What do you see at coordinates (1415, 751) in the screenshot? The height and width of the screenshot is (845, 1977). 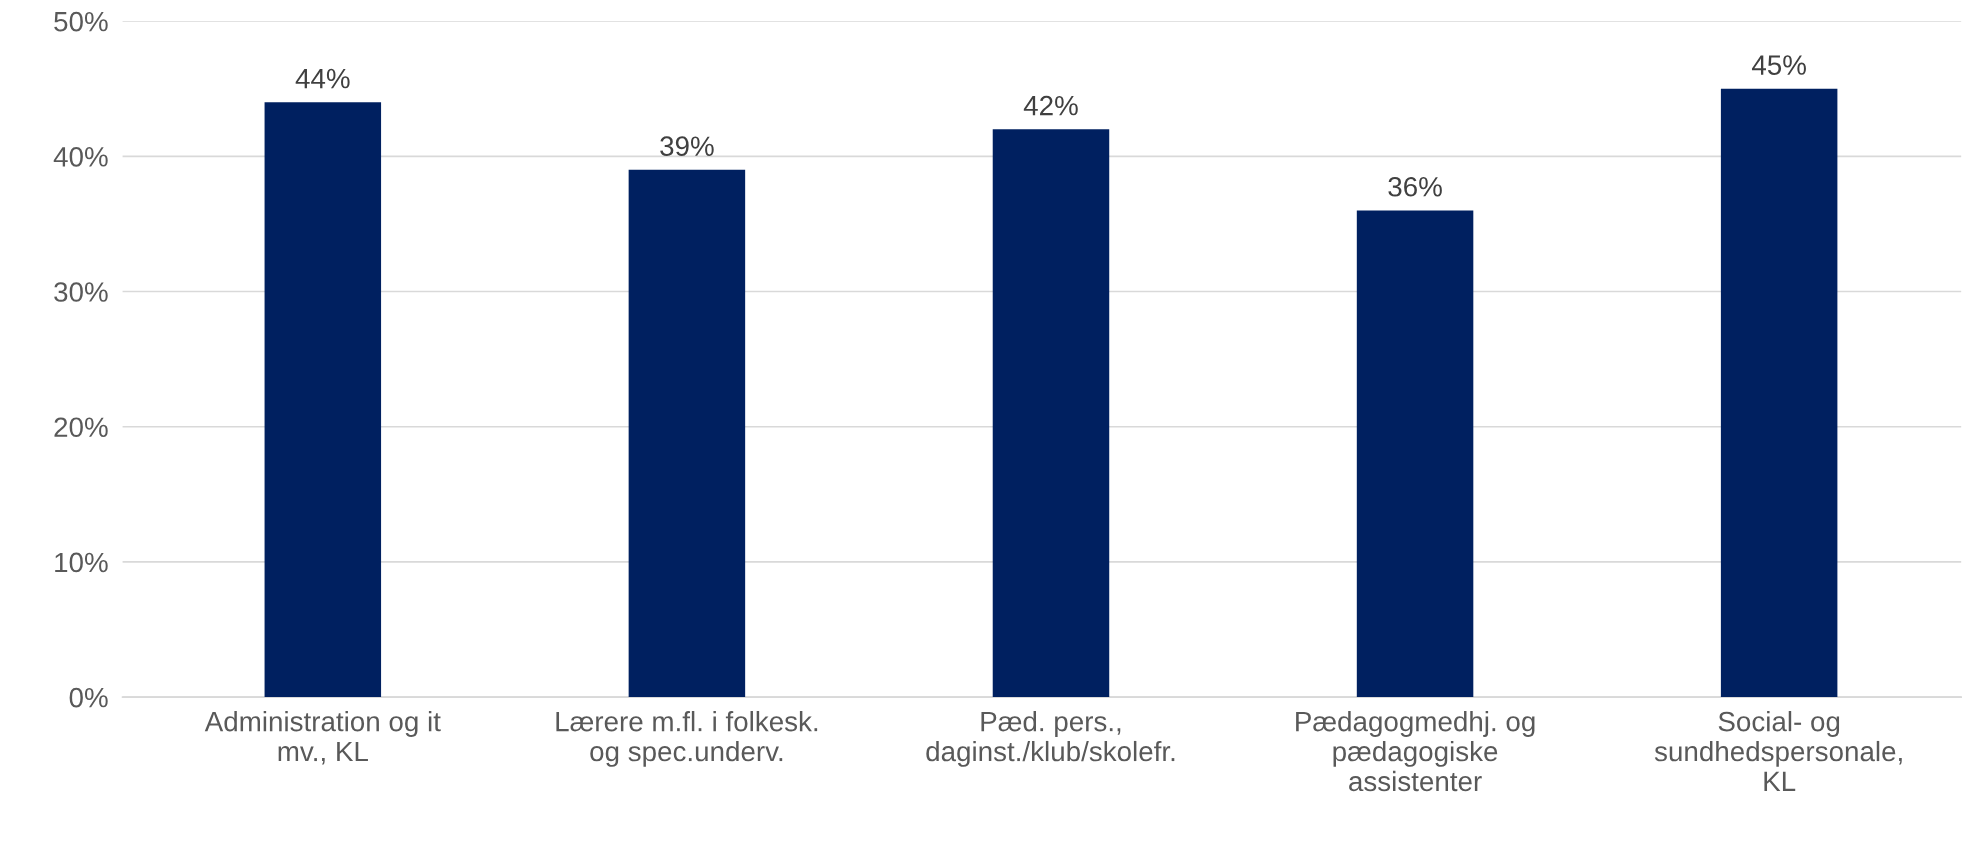 I see `x-tick-label: Pædagogmedhj. og pædagogiske assistenter` at bounding box center [1415, 751].